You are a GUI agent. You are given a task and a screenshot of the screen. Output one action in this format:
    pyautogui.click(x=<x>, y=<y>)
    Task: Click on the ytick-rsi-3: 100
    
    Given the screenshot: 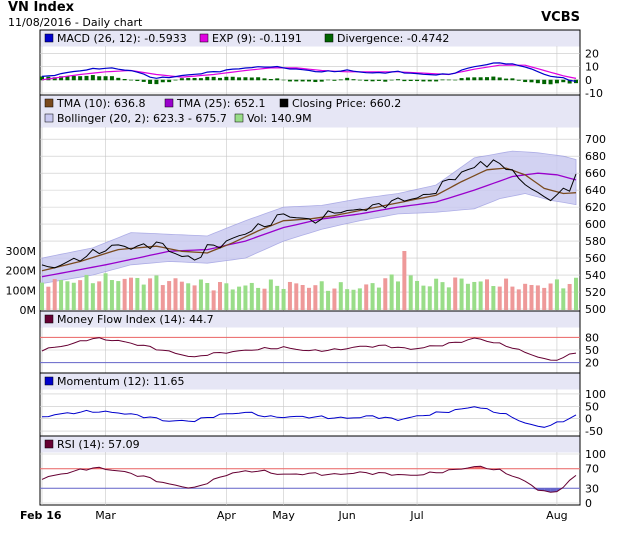 What is the action you would take?
    pyautogui.click(x=595, y=454)
    